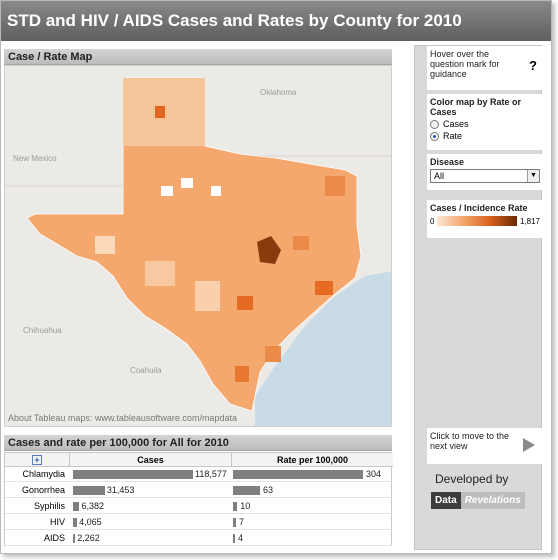 This screenshot has width=558, height=560. What do you see at coordinates (278, 92) in the screenshot?
I see `map-label-oklahoma: Oklahoma` at bounding box center [278, 92].